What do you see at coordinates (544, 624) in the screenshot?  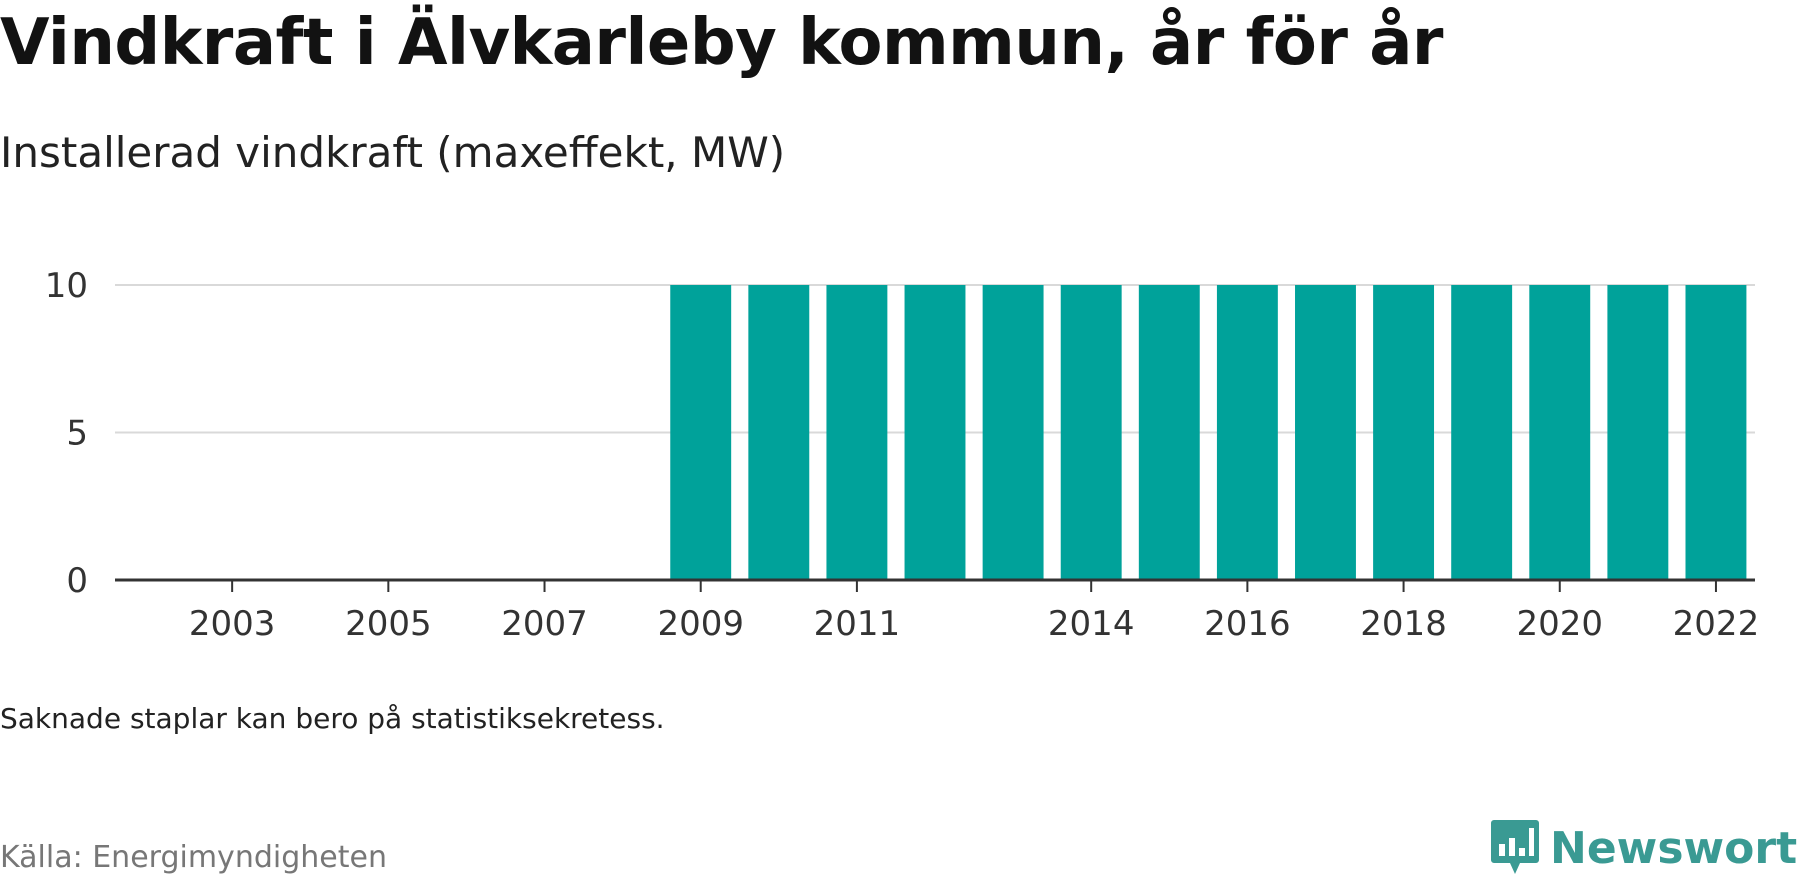 I see `x-tick-label: 2007` at bounding box center [544, 624].